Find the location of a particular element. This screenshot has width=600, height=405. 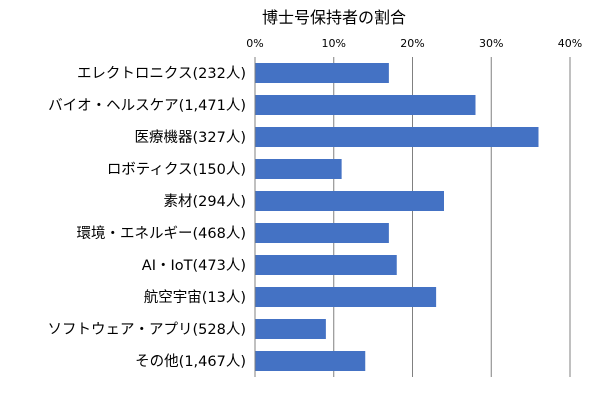

x-tick-label: 0% is located at coordinates (254, 43).